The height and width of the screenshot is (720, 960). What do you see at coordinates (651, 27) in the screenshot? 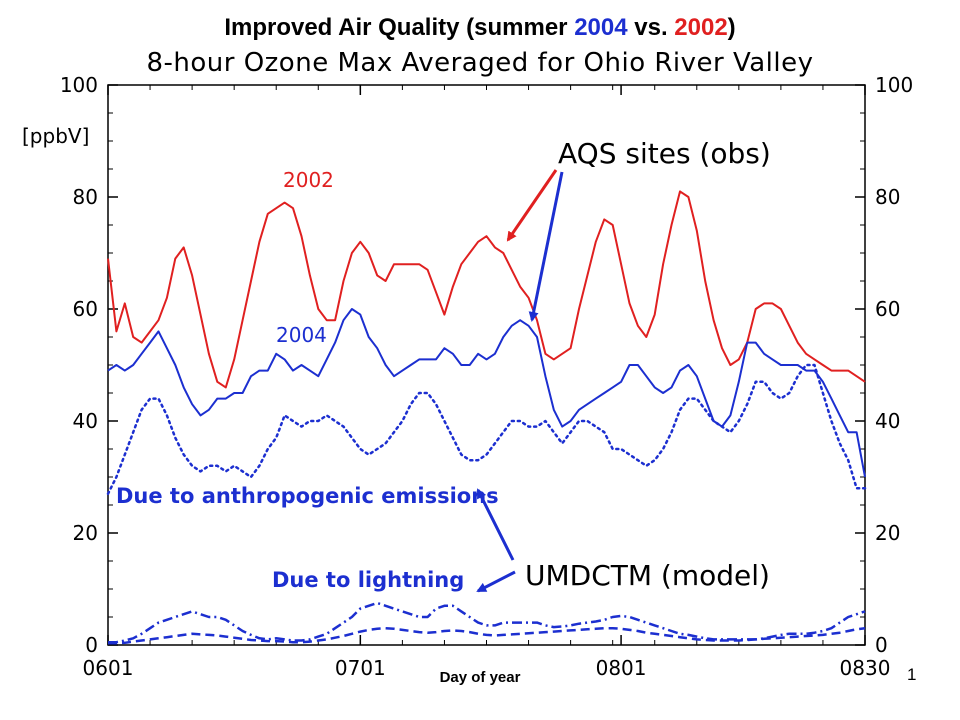
I see `title-mid: vs.` at bounding box center [651, 27].